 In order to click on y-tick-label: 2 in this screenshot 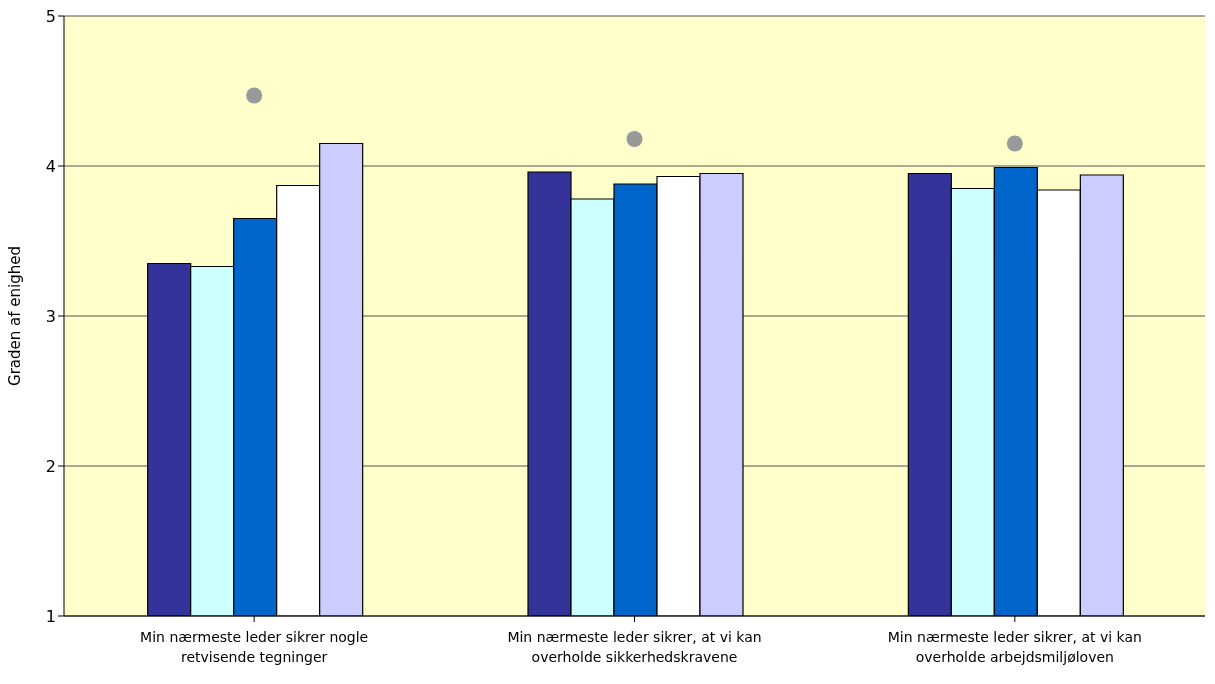, I will do `click(50, 466)`.